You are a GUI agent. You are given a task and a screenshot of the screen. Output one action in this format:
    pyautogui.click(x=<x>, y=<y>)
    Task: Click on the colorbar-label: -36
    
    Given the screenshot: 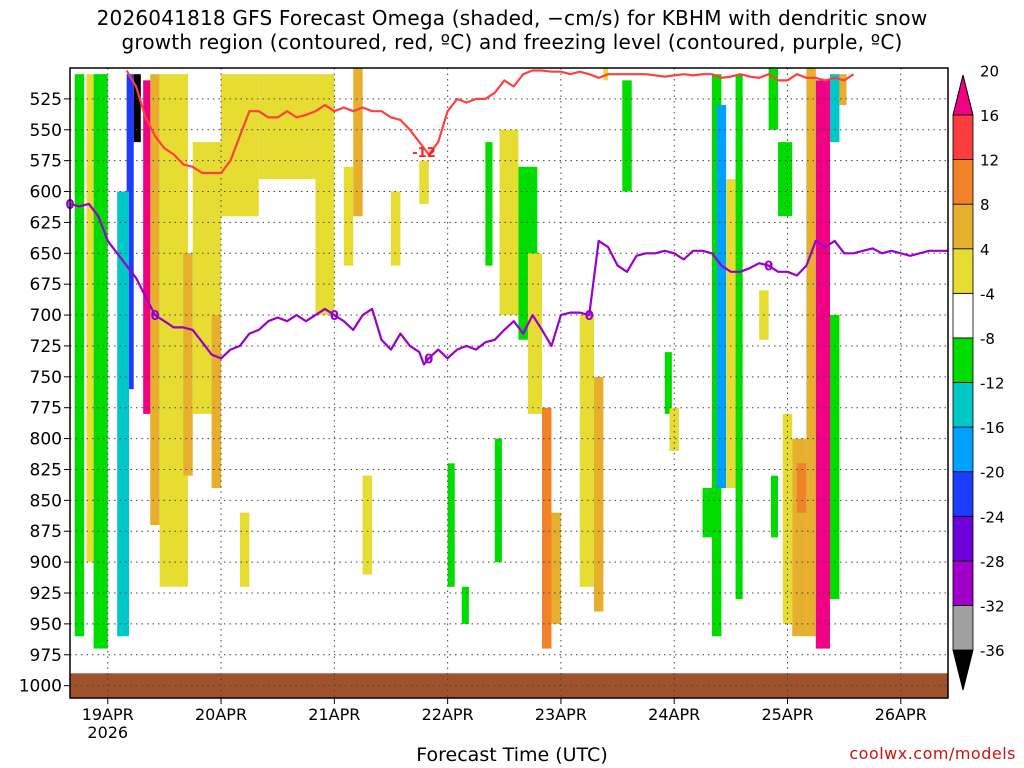 What is the action you would take?
    pyautogui.click(x=992, y=651)
    